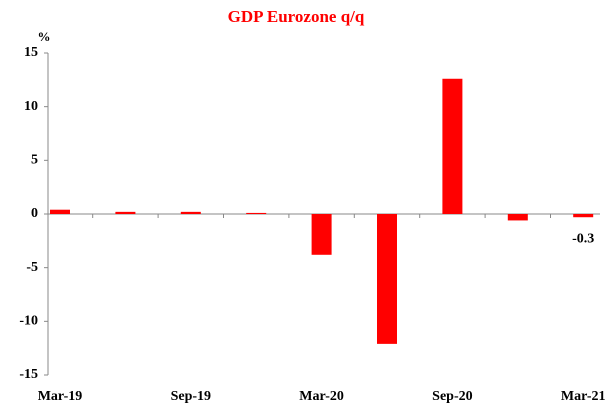 The width and height of the screenshot is (614, 409). What do you see at coordinates (31, 106) in the screenshot?
I see `y-tick-label: 10` at bounding box center [31, 106].